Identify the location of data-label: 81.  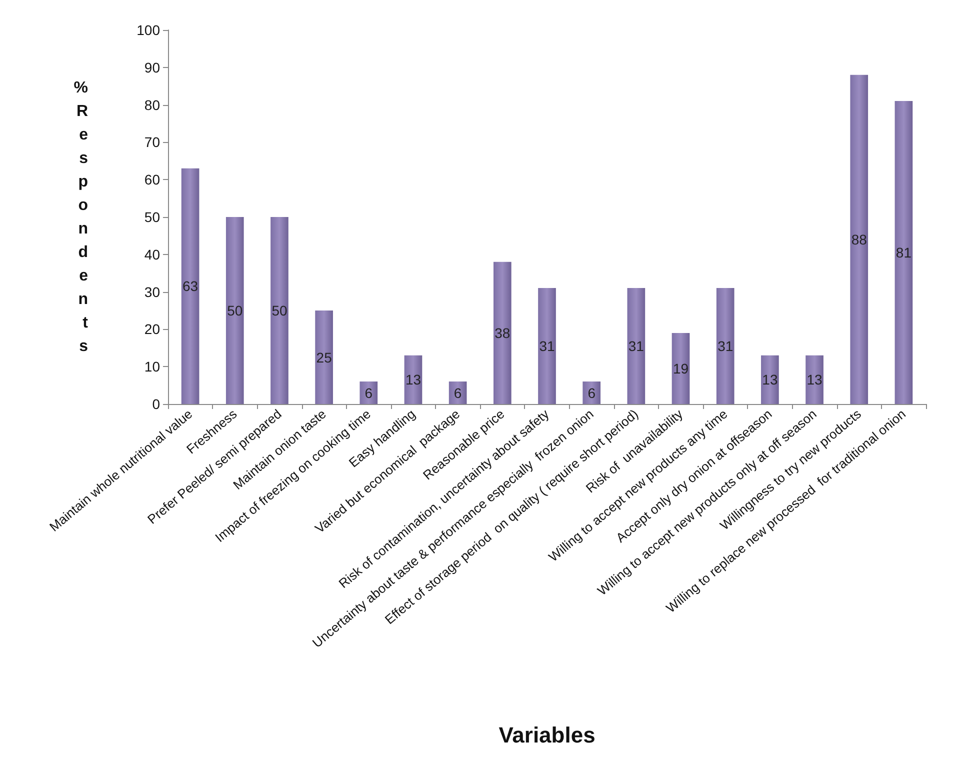
(904, 252).